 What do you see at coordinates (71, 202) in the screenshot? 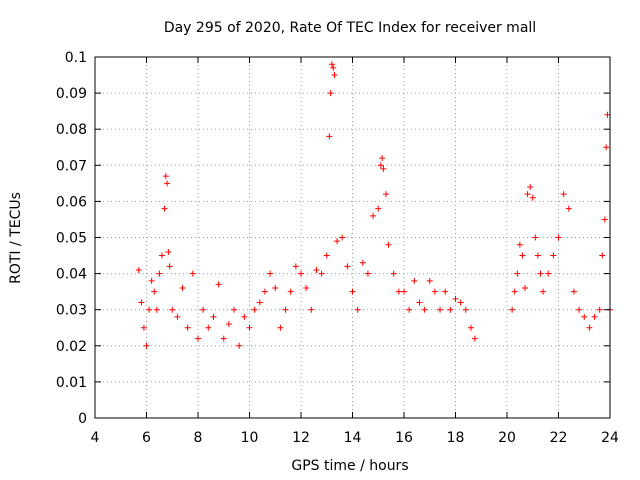
I see `y-tick-label: 0.06` at bounding box center [71, 202].